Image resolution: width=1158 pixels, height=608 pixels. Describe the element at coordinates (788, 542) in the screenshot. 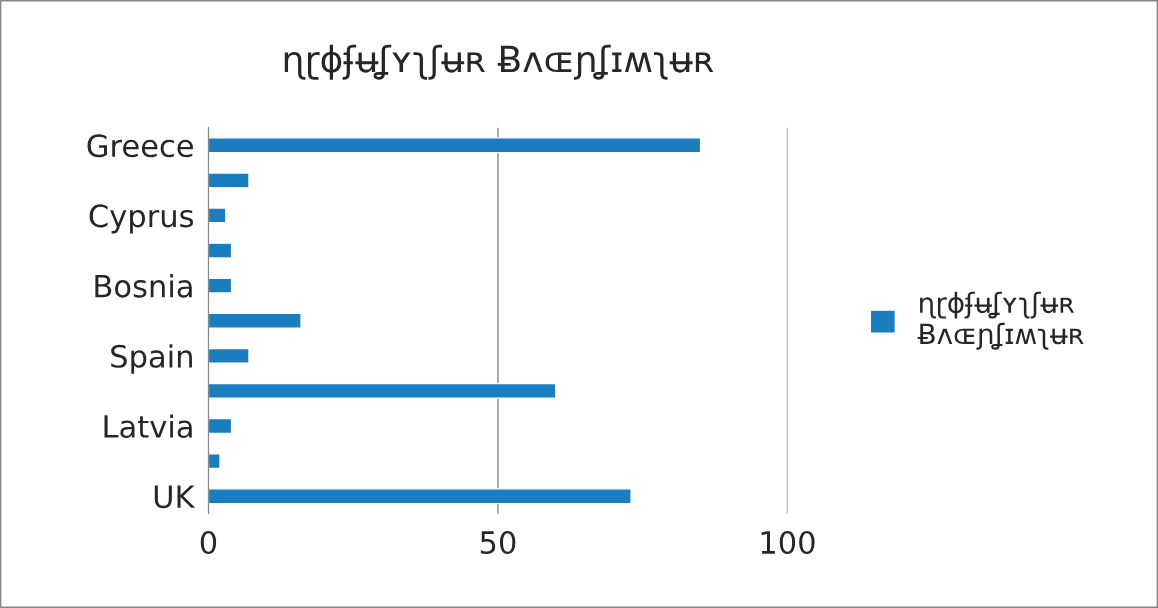

I see `x-tick-label: 100` at that location.